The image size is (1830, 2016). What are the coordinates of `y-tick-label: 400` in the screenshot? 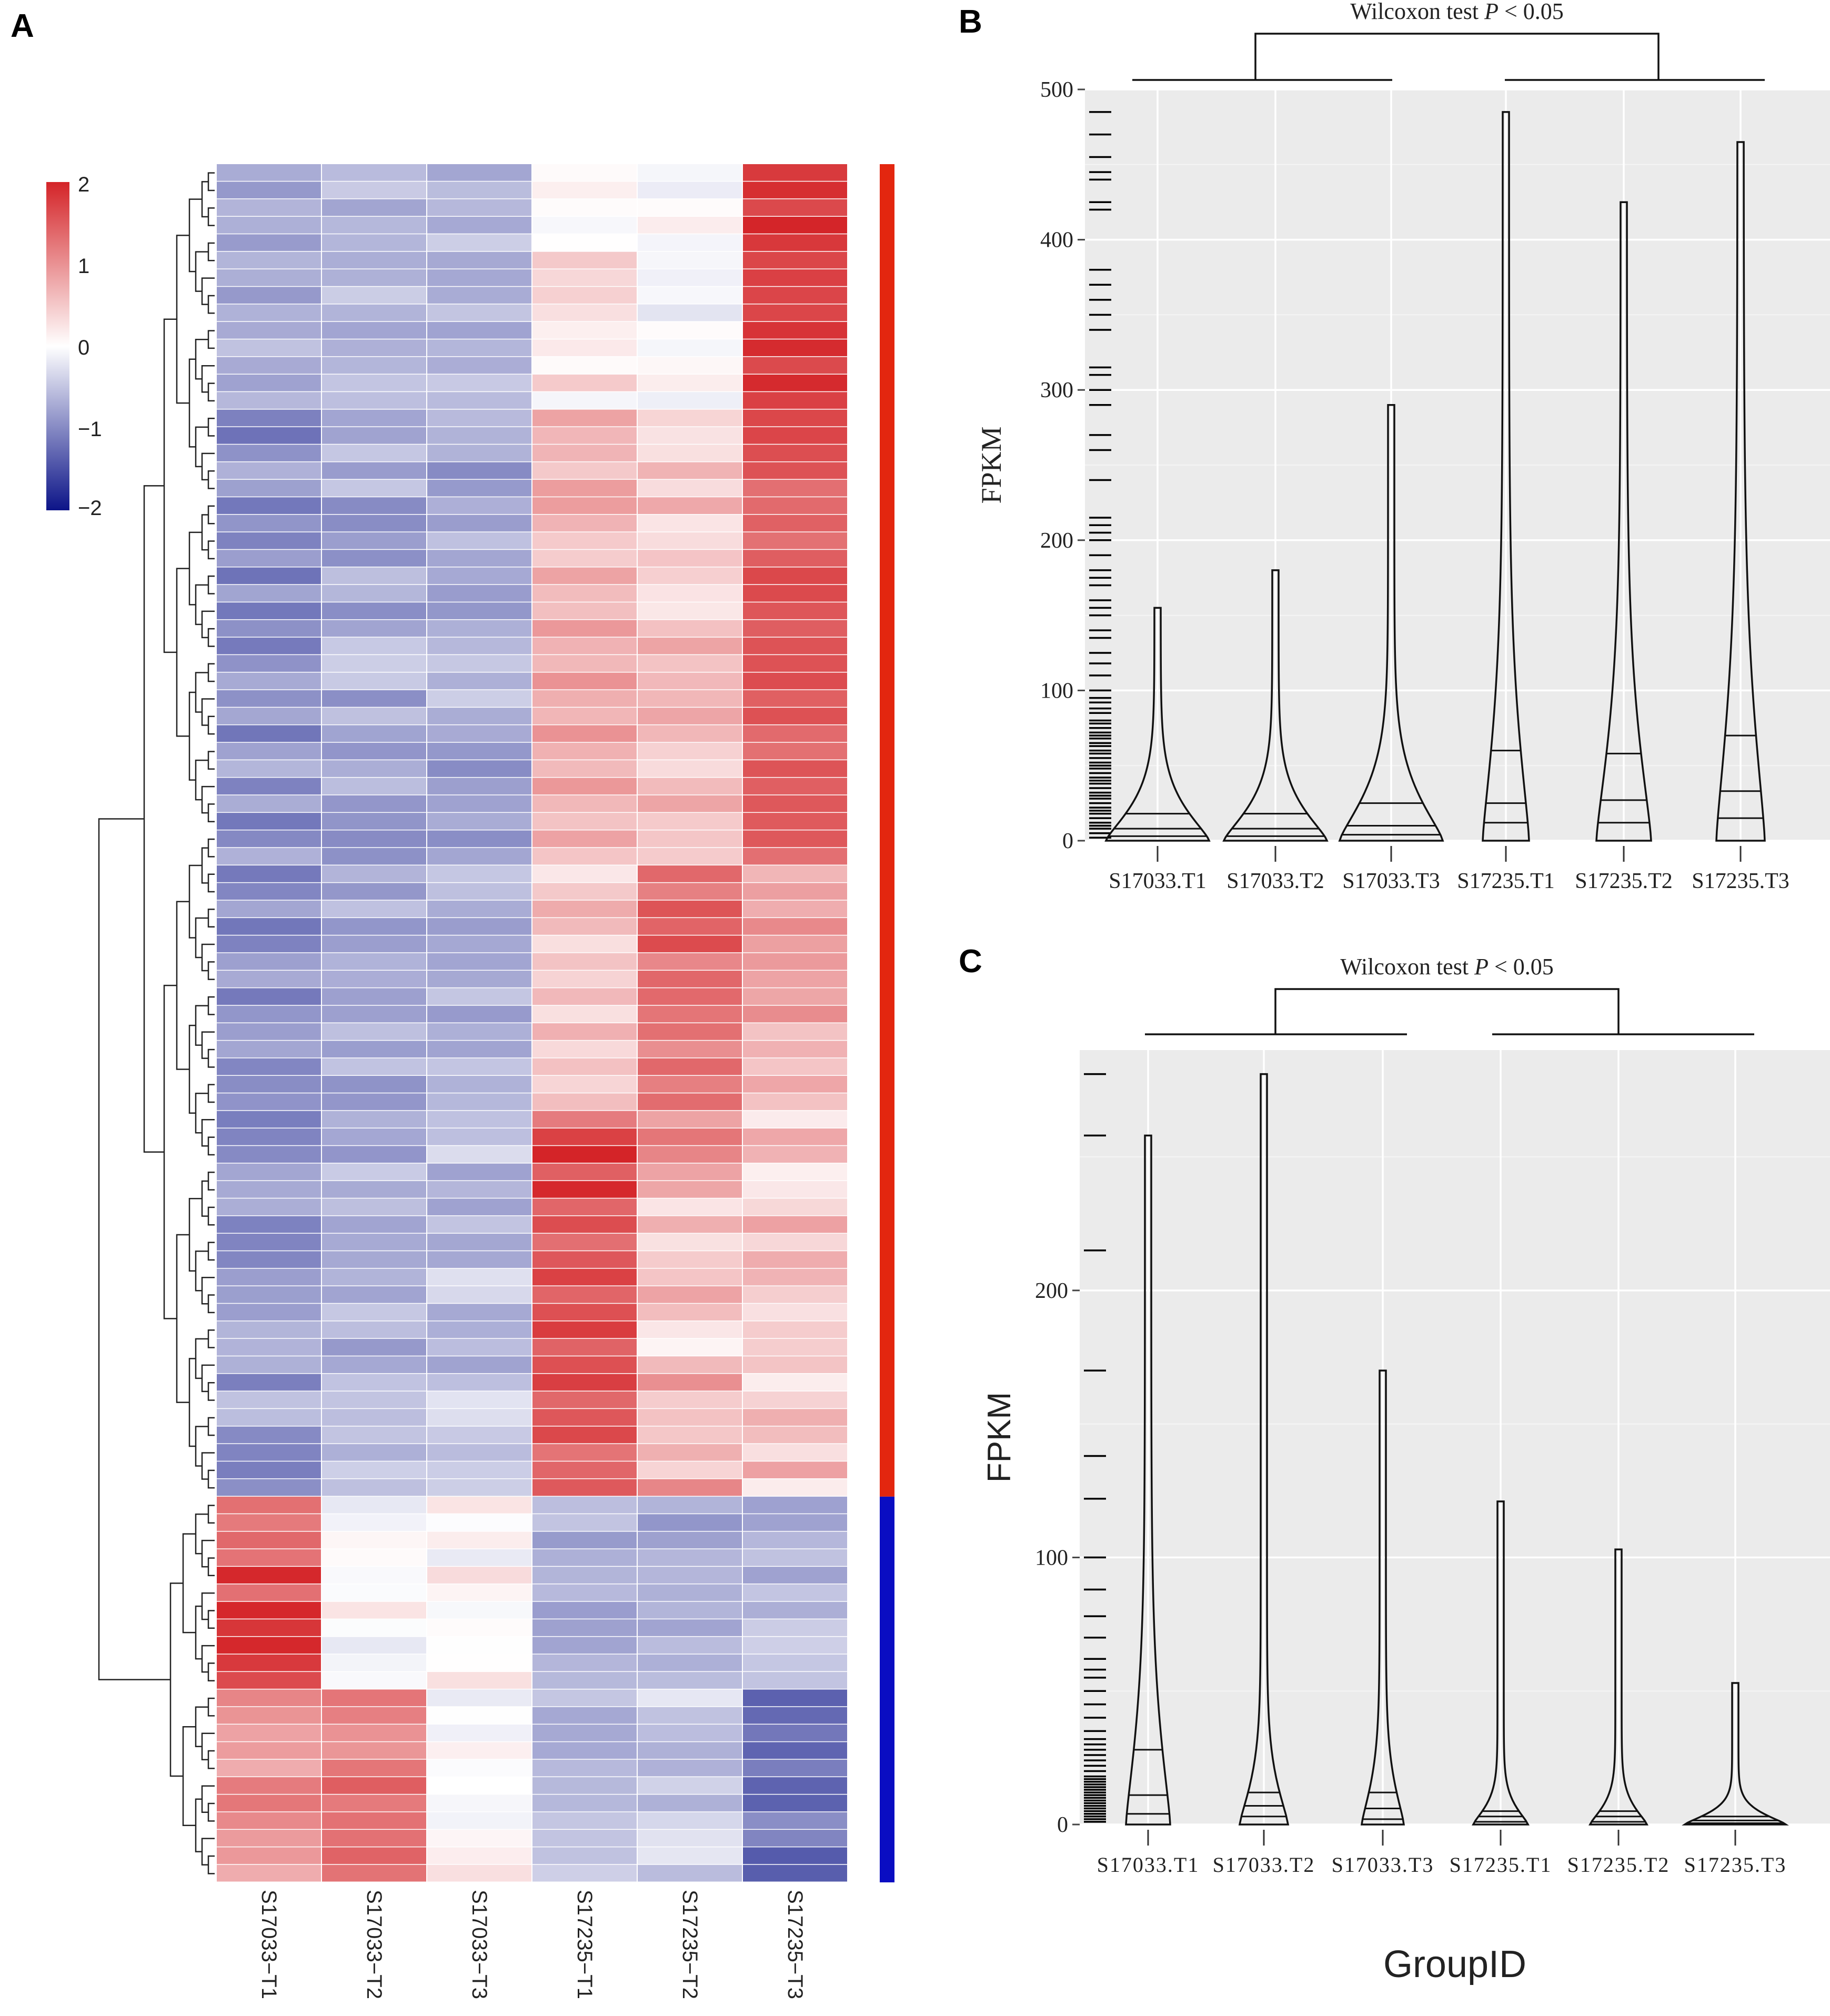 It's located at (1056, 240).